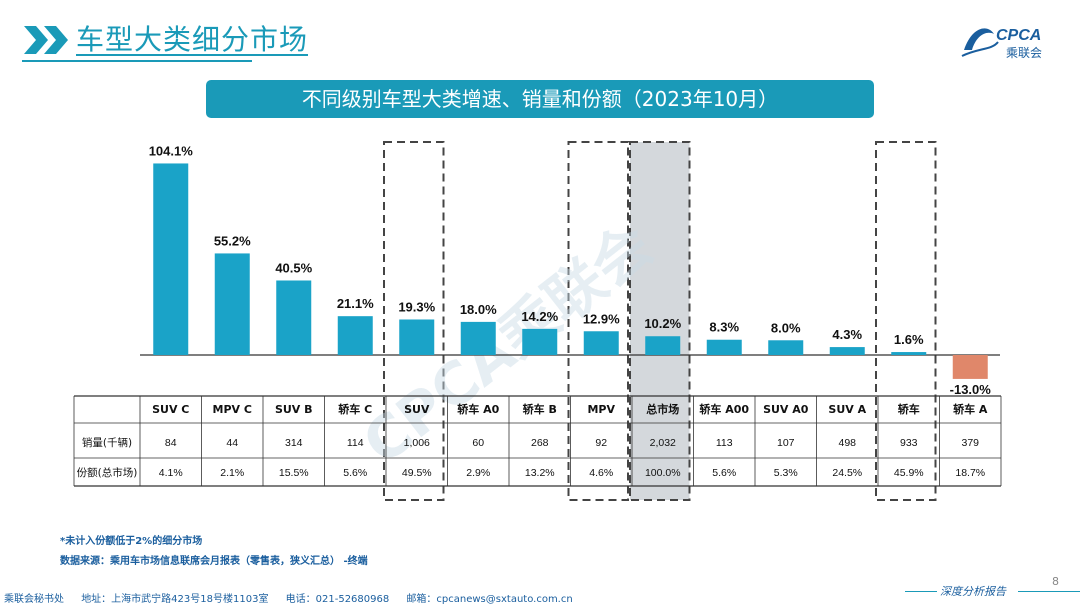  I want to click on data-label-轿车 A: -13.0%, so click(971, 389).